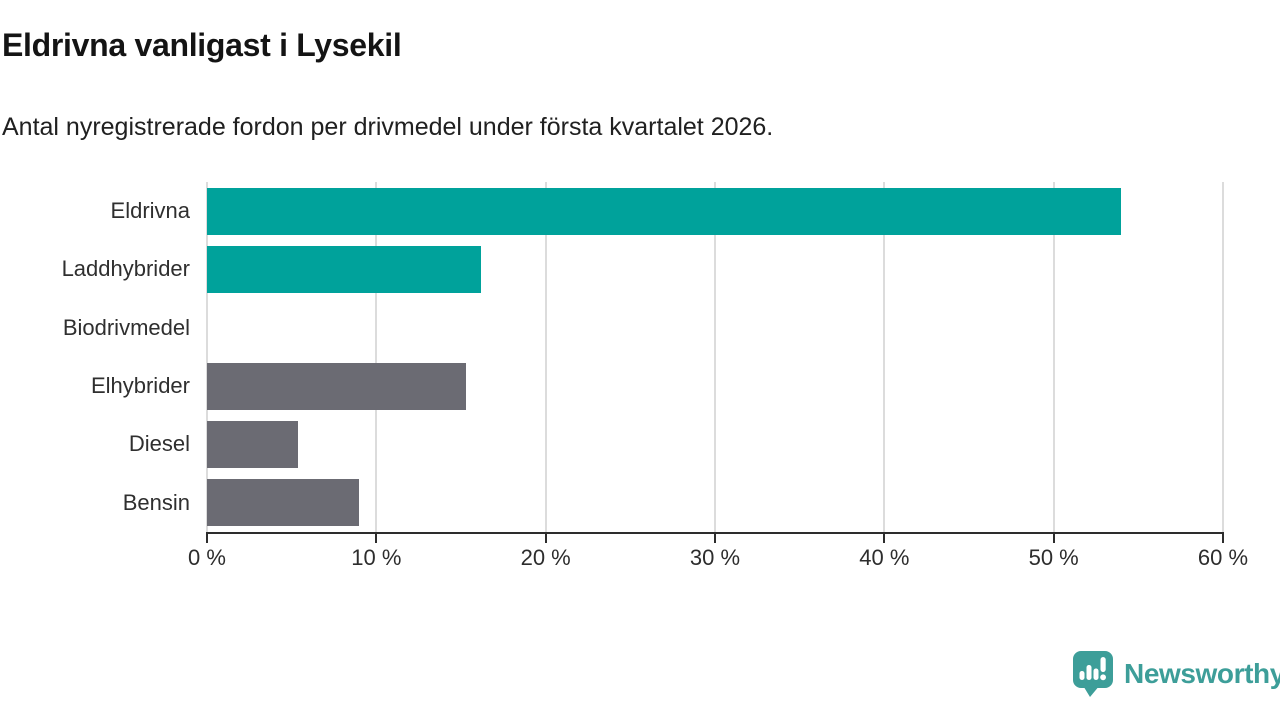 The height and width of the screenshot is (720, 1280). What do you see at coordinates (715, 557) in the screenshot?
I see `tick-label: 30 %` at bounding box center [715, 557].